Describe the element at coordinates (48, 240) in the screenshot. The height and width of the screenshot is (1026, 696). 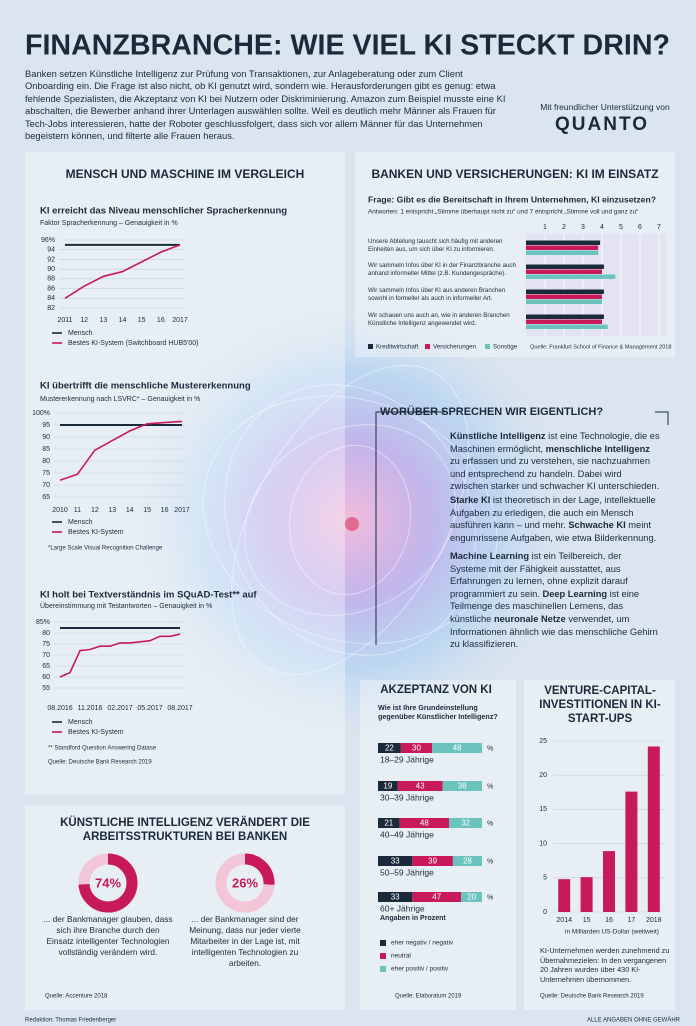
I see `y-tick-label: 96%` at that location.